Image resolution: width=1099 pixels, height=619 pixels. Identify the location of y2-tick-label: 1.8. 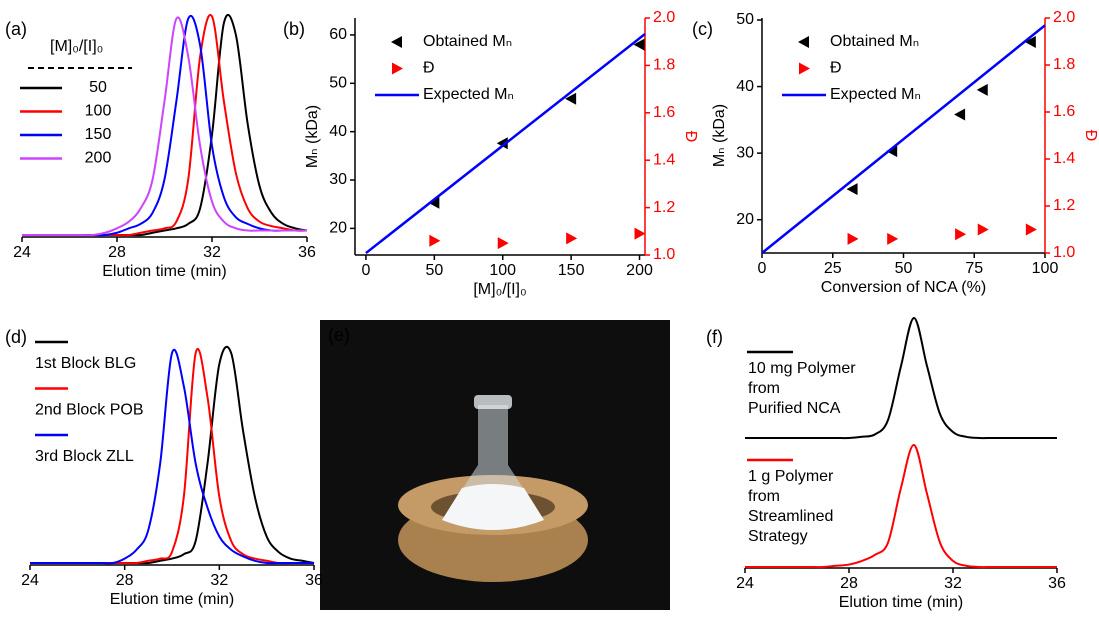
(664, 65).